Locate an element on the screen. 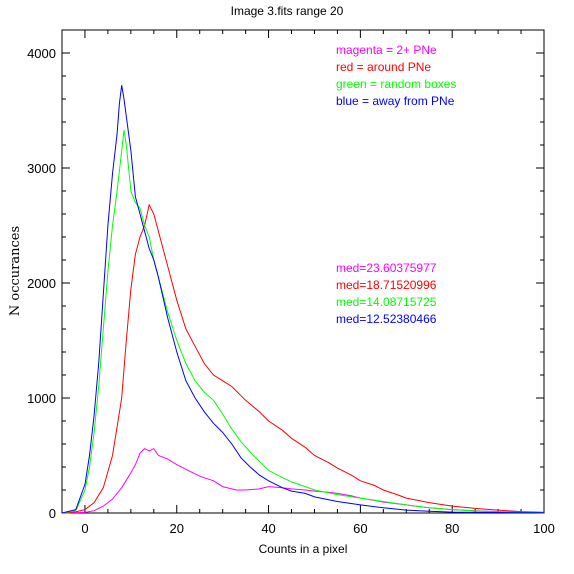  median-label: med=14.08715725 is located at coordinates (386, 302).